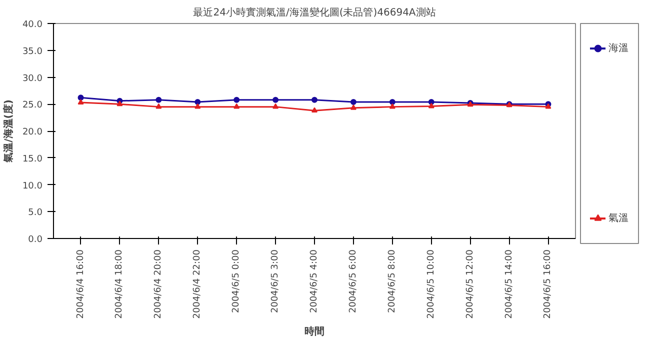 This screenshot has width=645, height=350. I want to click on x-axis-title: 時間, so click(314, 332).